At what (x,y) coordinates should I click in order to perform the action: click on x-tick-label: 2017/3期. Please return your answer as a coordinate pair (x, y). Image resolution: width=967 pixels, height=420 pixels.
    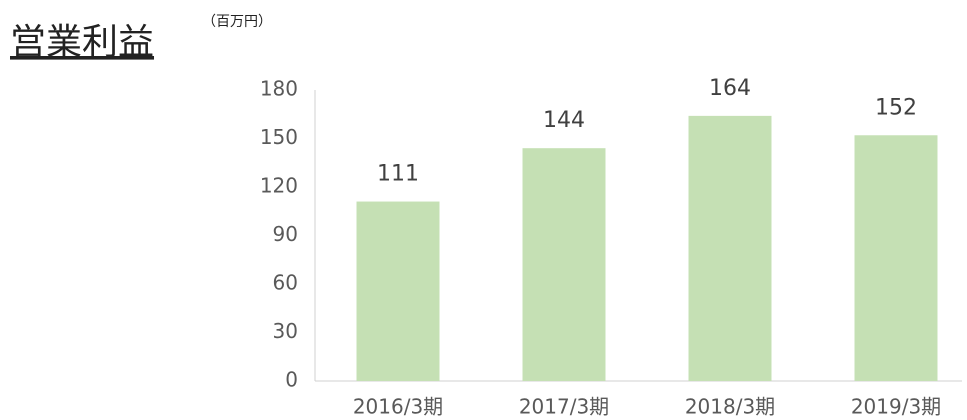
    Looking at the image, I should click on (564, 407).